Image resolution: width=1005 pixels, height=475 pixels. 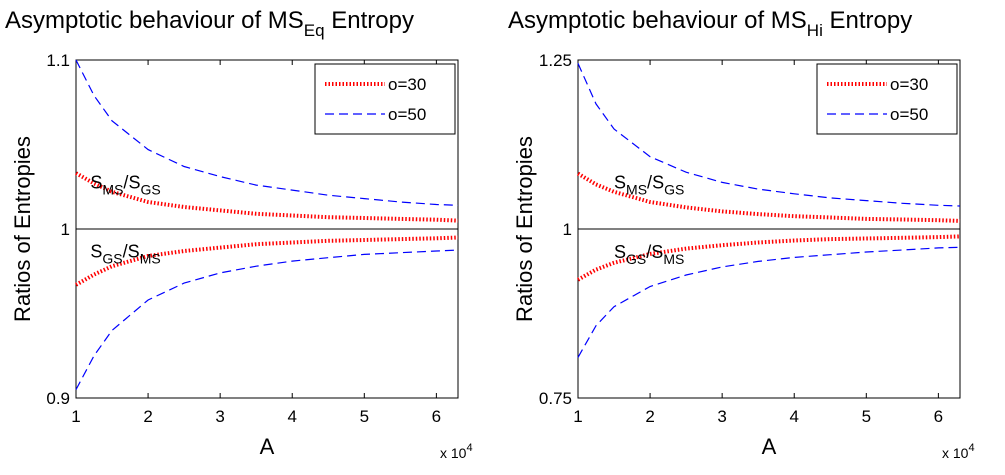 I want to click on y-tick-label: 0.9, so click(x=58, y=398).